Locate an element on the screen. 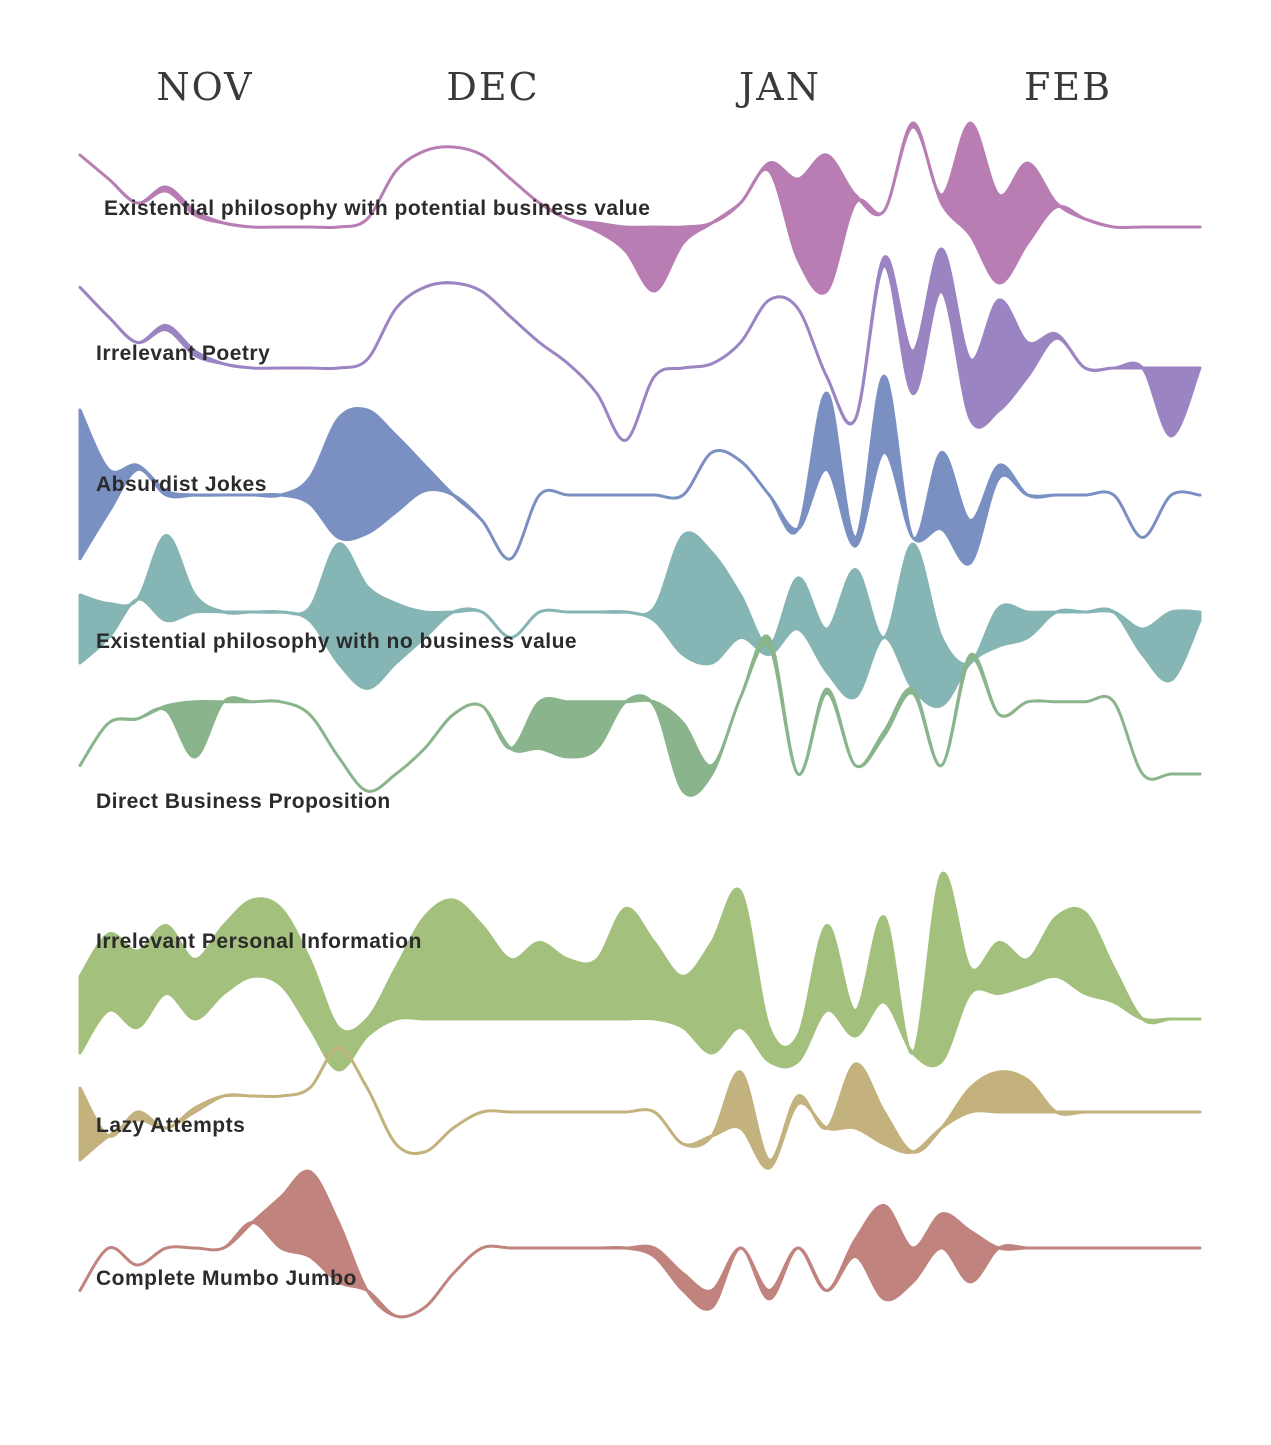 Image resolution: width=1271 pixels, height=1445 pixels. series-label-5: Irrelevant Personal Information is located at coordinates (259, 941).